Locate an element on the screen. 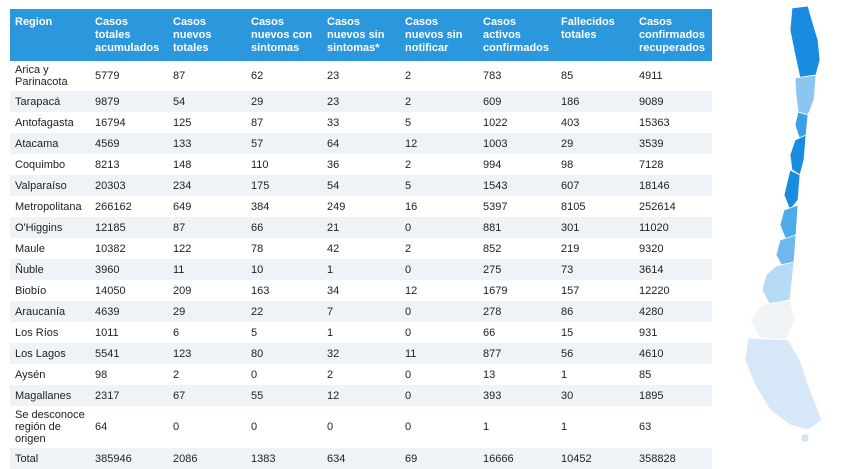 The image size is (861, 469). value-cell: 9879 is located at coordinates (129, 101).